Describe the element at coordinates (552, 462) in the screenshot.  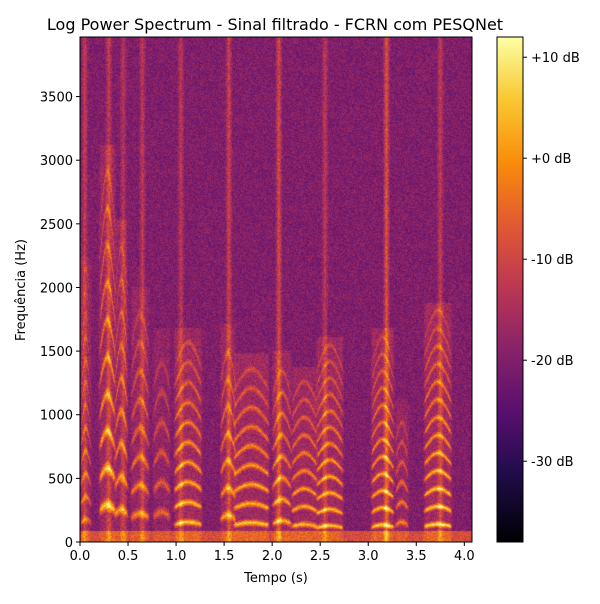
I see `colorbar-tick-label: -30 dB` at that location.